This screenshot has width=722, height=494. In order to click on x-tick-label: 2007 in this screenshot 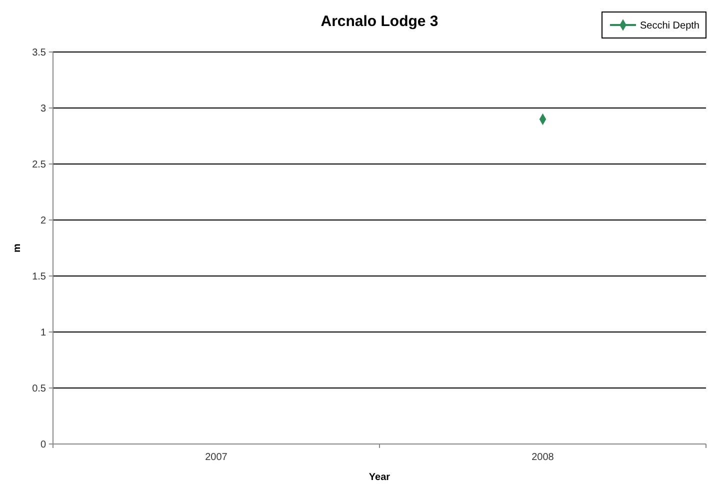, I will do `click(216, 457)`.